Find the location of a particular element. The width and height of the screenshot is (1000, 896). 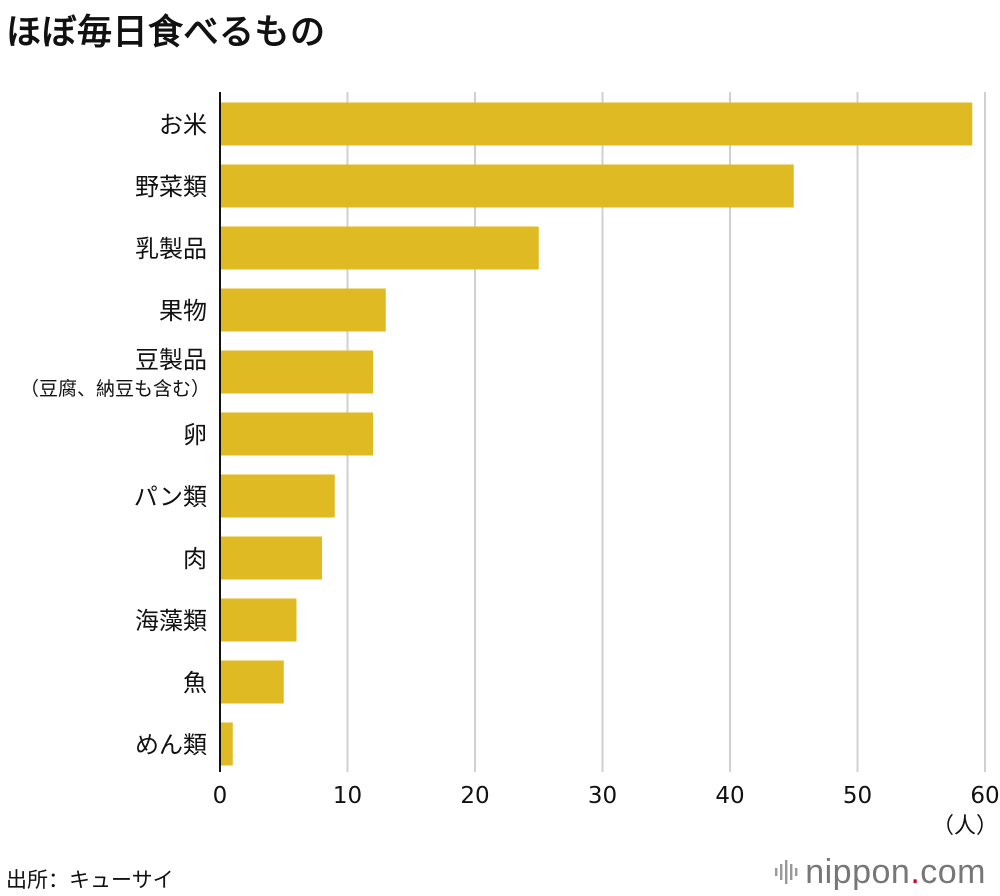

chart-title: ほぼ毎日食べるもの is located at coordinates (166, 33).